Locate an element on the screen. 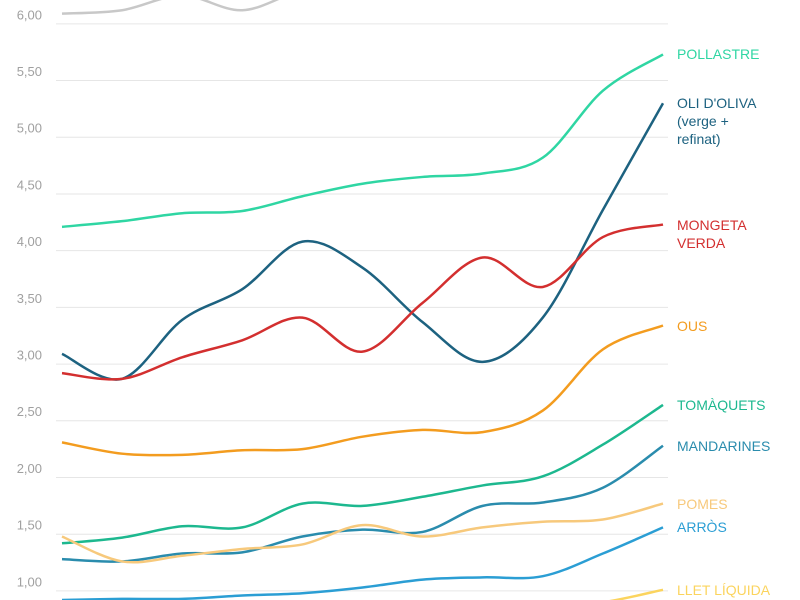 Image resolution: width=800 pixels, height=600 pixels. series-label: MONGETA VERDA is located at coordinates (712, 233).